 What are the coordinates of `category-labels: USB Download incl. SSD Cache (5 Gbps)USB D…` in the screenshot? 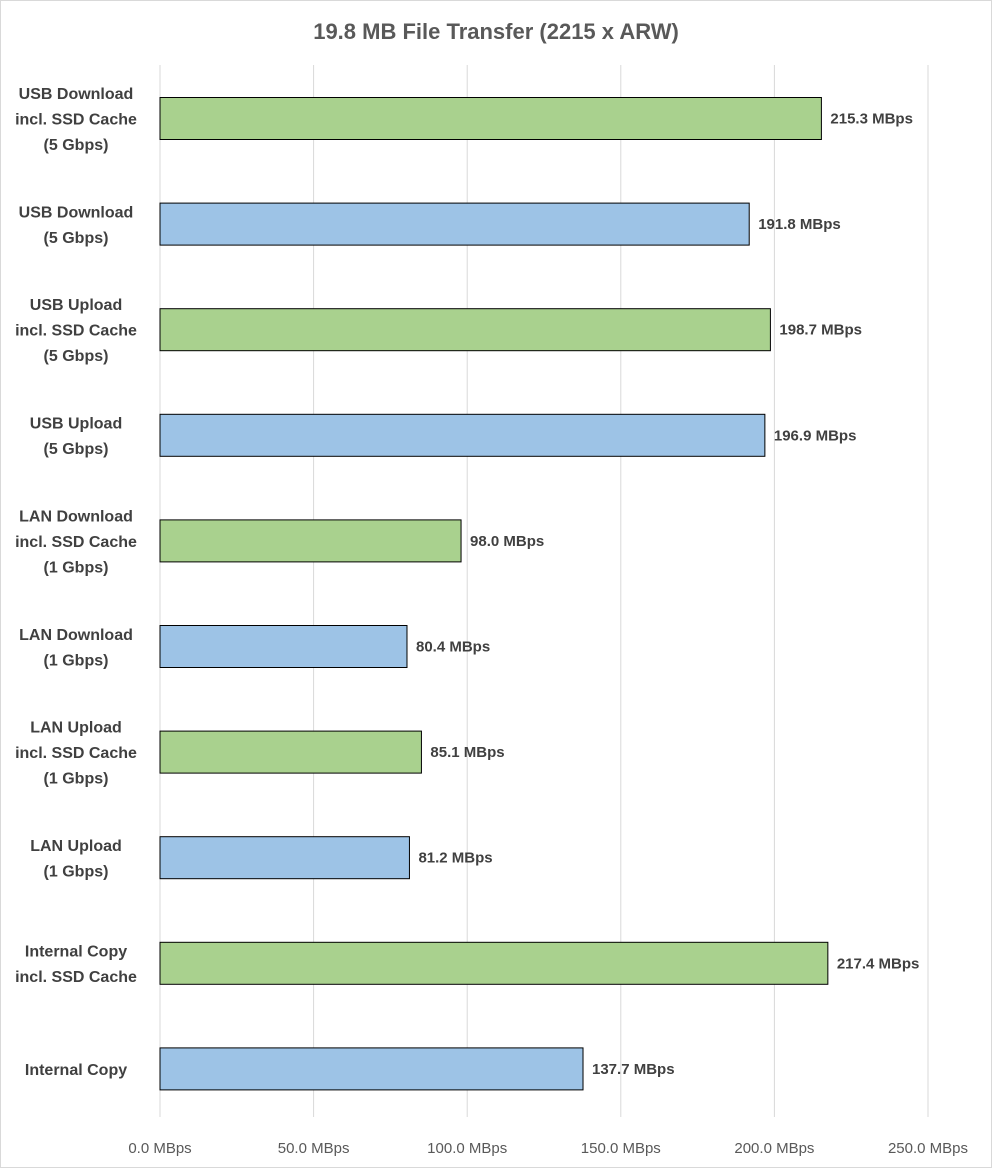 It's located at (76, 582).